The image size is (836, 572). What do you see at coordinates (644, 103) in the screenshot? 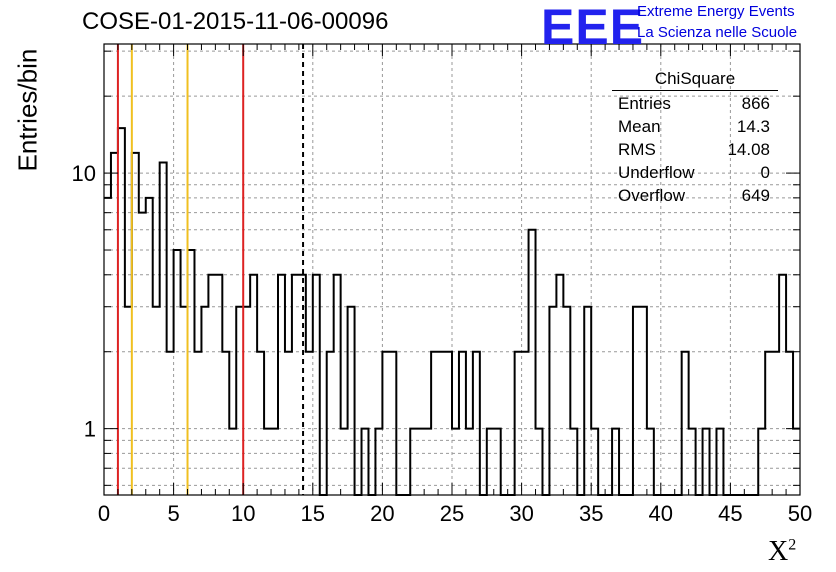
I see `stats-label: Entries` at bounding box center [644, 103].